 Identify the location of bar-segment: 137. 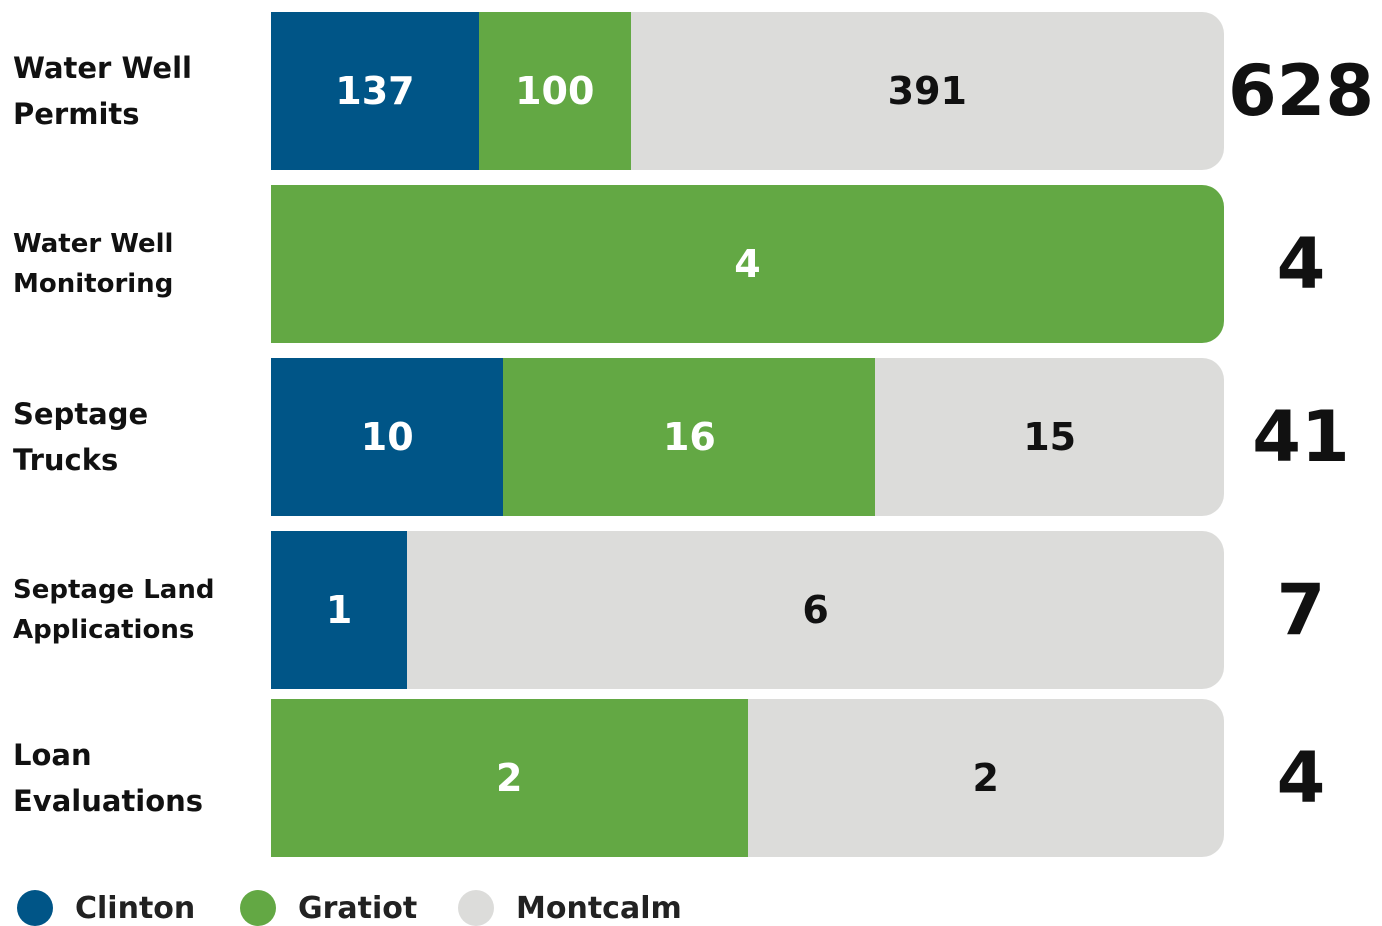
(375, 91).